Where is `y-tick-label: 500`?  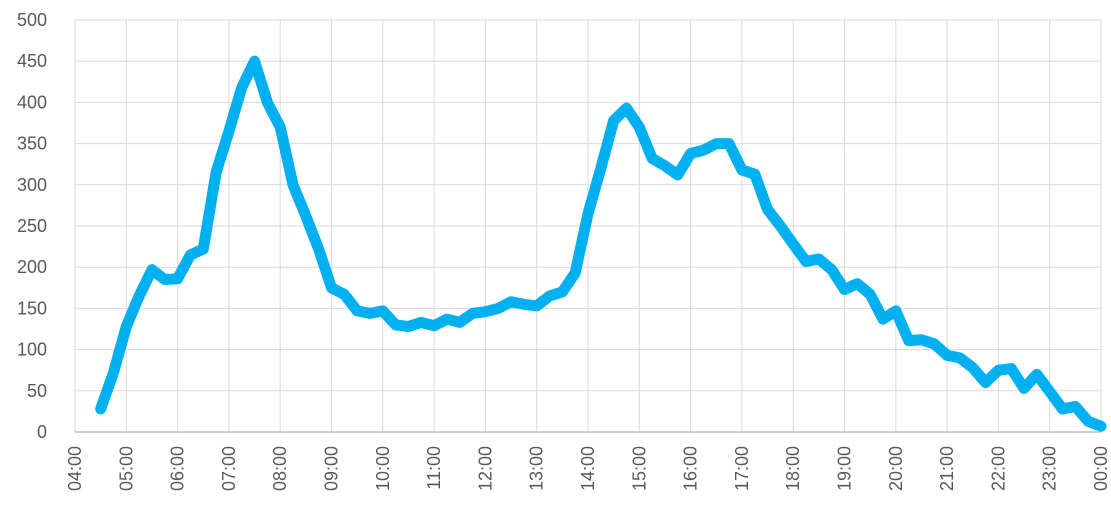
y-tick-label: 500 is located at coordinates (32, 20).